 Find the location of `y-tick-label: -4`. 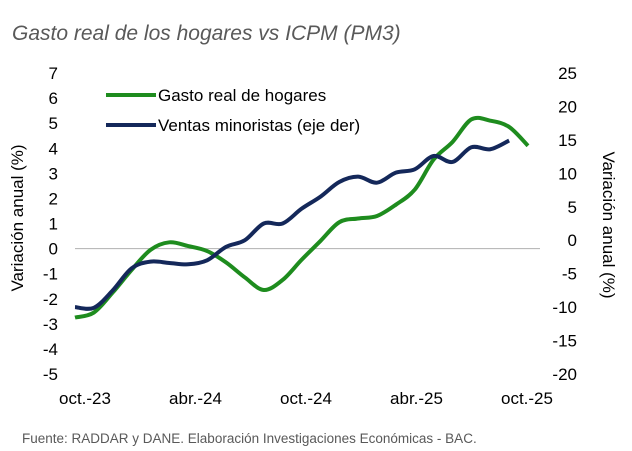

y-tick-label: -4 is located at coordinates (50, 349).